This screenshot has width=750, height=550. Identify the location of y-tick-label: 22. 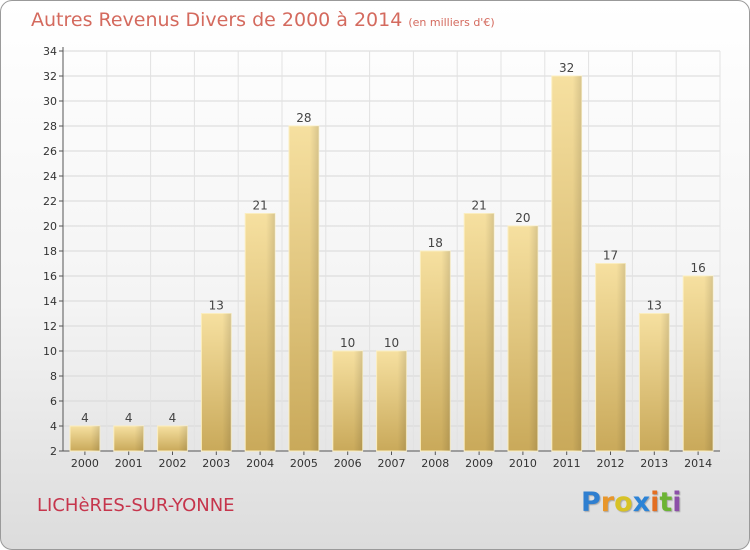
(50, 201).